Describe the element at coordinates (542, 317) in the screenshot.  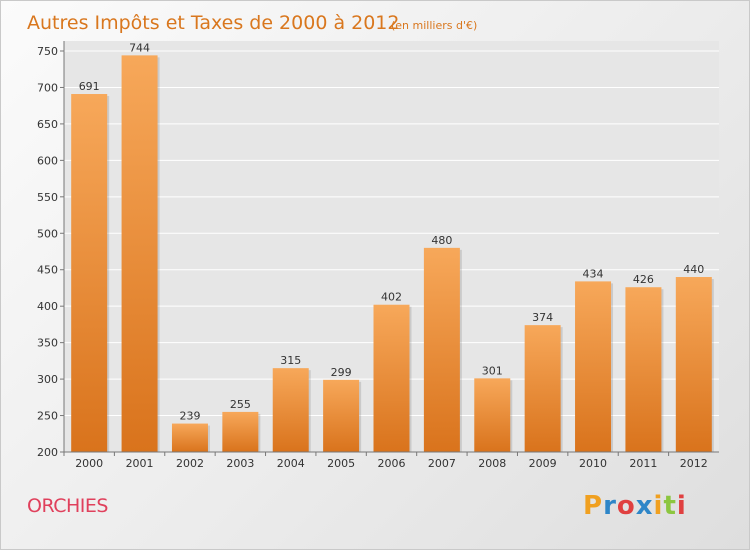
I see `data-label-2009: 374` at that location.